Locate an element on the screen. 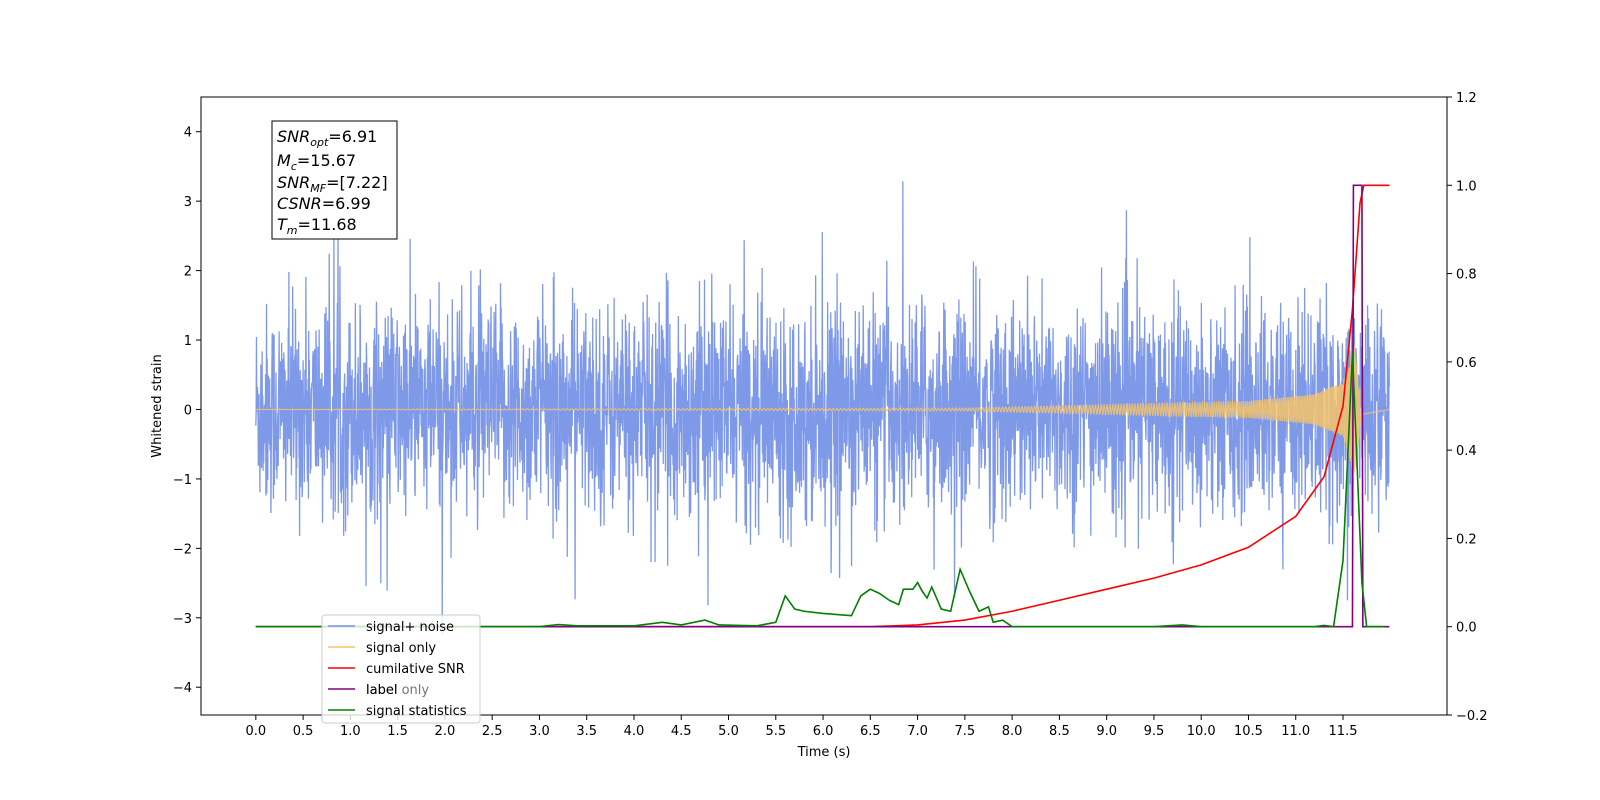 This screenshot has width=1600, height=800. y-axis-left: −4 −3 −2 −1 0 1 2 3 4 is located at coordinates (187, 411).